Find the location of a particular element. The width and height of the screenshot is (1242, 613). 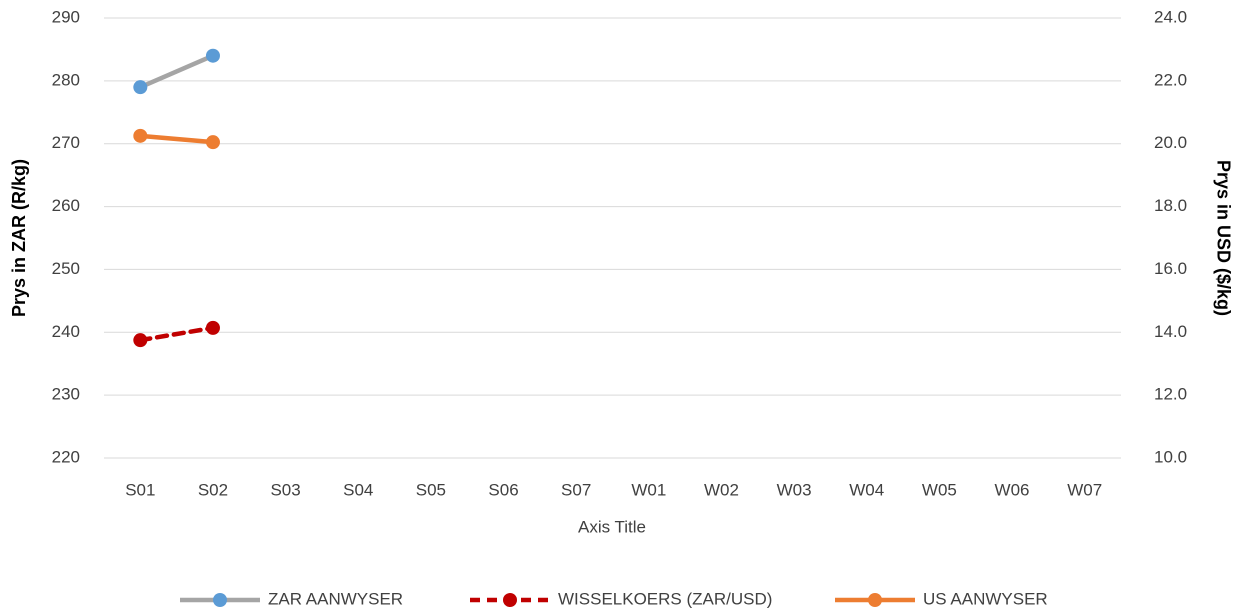

y2-tick-label: 20.0 is located at coordinates (1170, 142).